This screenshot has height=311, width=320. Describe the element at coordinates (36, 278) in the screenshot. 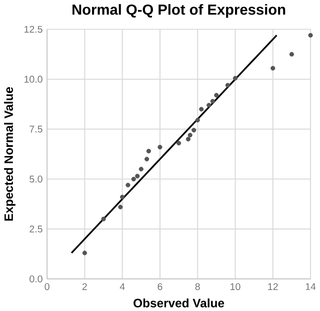

I see `y-tick-label: 0.0` at that location.